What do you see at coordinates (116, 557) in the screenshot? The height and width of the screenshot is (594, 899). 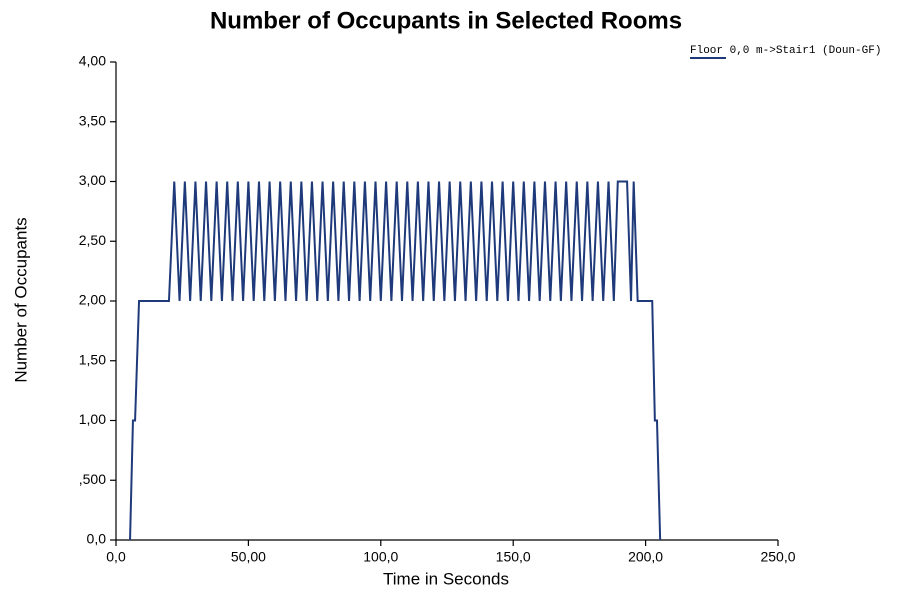 I see `x-tick-label: 0,0` at bounding box center [116, 557].